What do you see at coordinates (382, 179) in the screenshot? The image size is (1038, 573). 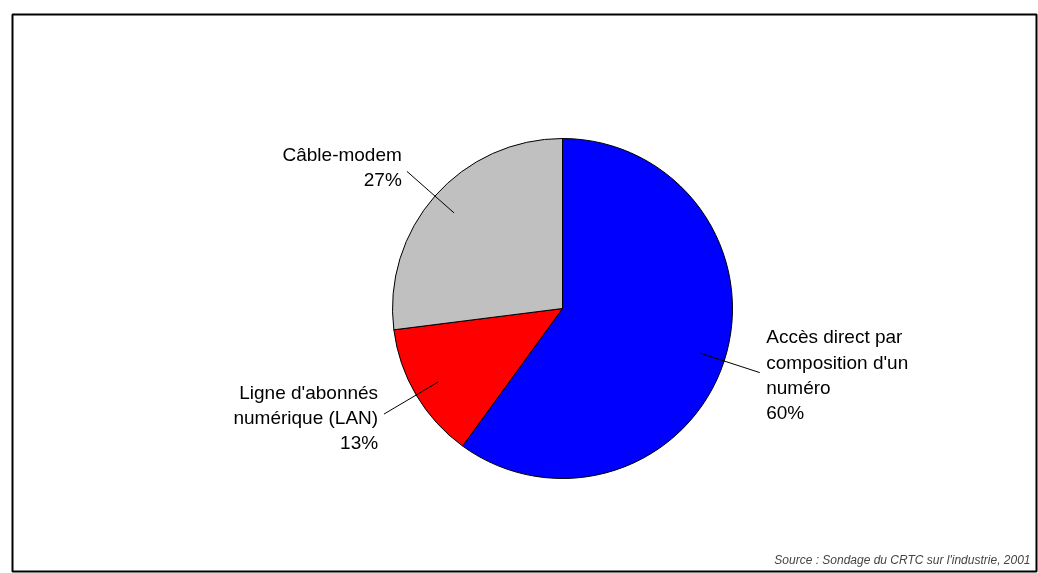 I see `data-label: 27%` at bounding box center [382, 179].